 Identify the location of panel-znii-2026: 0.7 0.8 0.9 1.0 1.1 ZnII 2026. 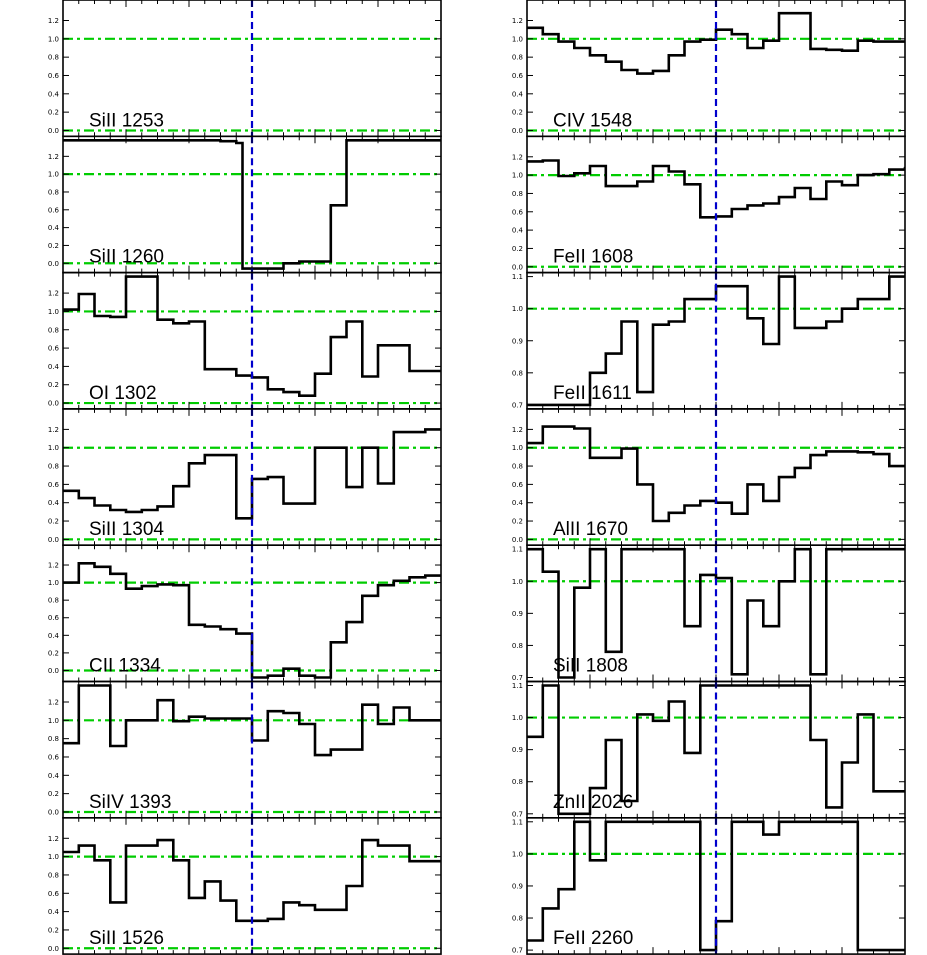
(709, 749).